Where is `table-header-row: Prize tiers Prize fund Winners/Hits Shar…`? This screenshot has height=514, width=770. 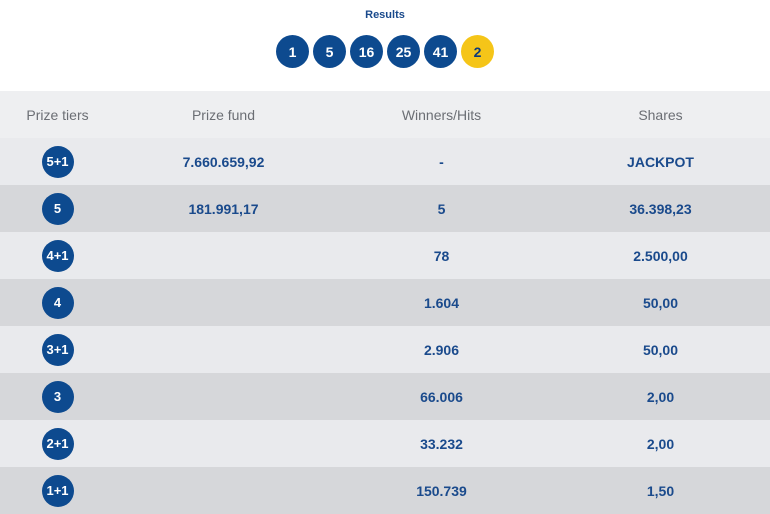
table-header-row: Prize tiers Prize fund Winners/Hits Shar… is located at coordinates (385, 114).